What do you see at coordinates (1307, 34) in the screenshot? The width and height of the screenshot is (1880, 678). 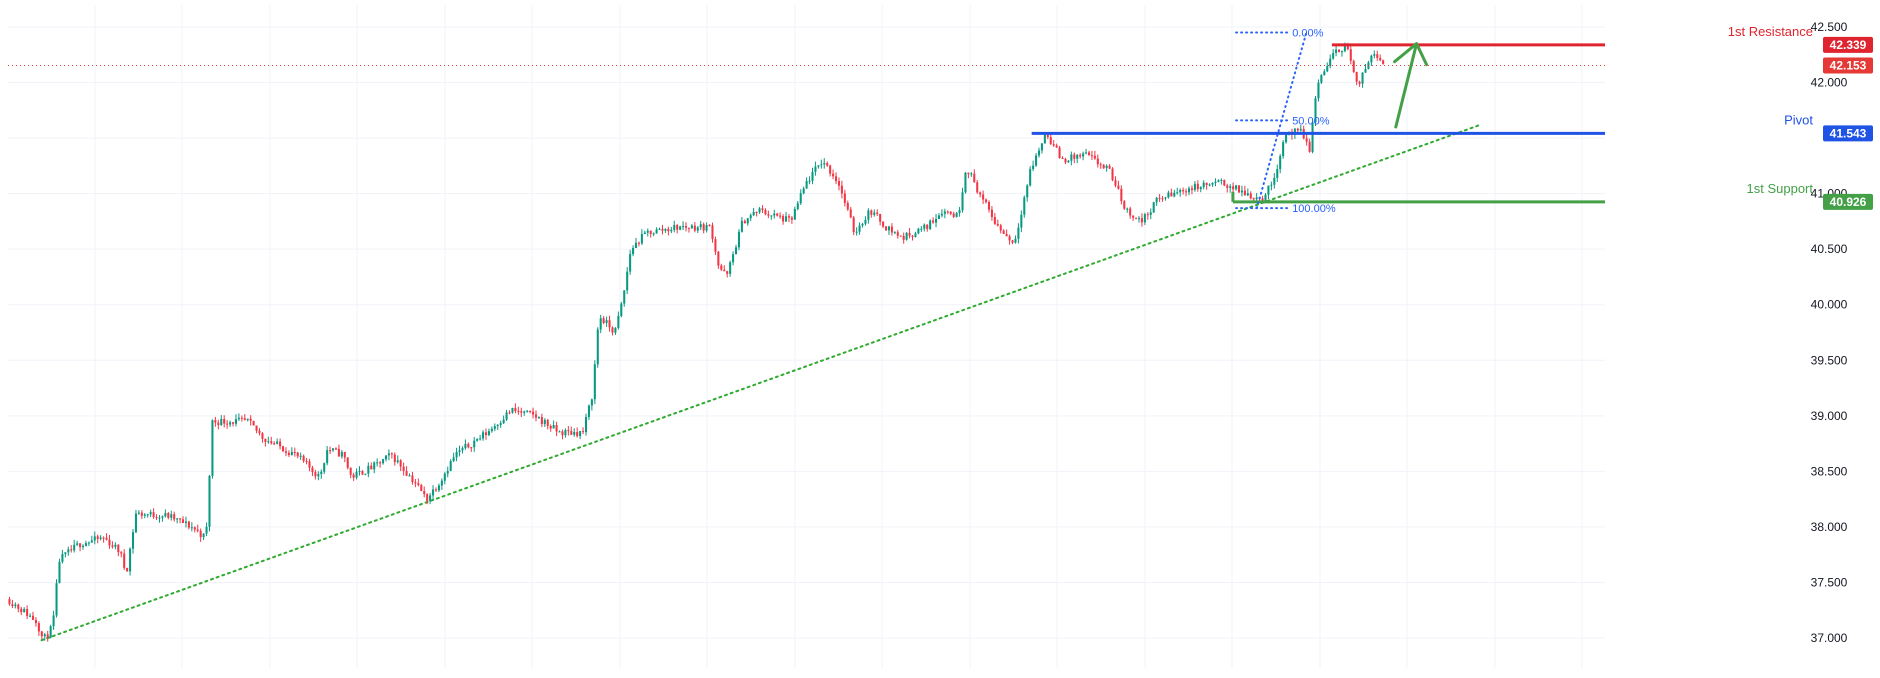 I see `fib-level-label: 0.00%` at bounding box center [1307, 34].